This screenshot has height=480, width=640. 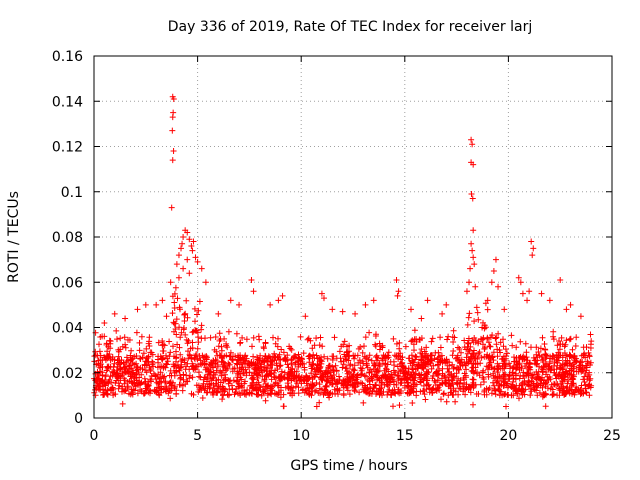 What do you see at coordinates (508, 436) in the screenshot?
I see `x-tick-label: 20` at bounding box center [508, 436].